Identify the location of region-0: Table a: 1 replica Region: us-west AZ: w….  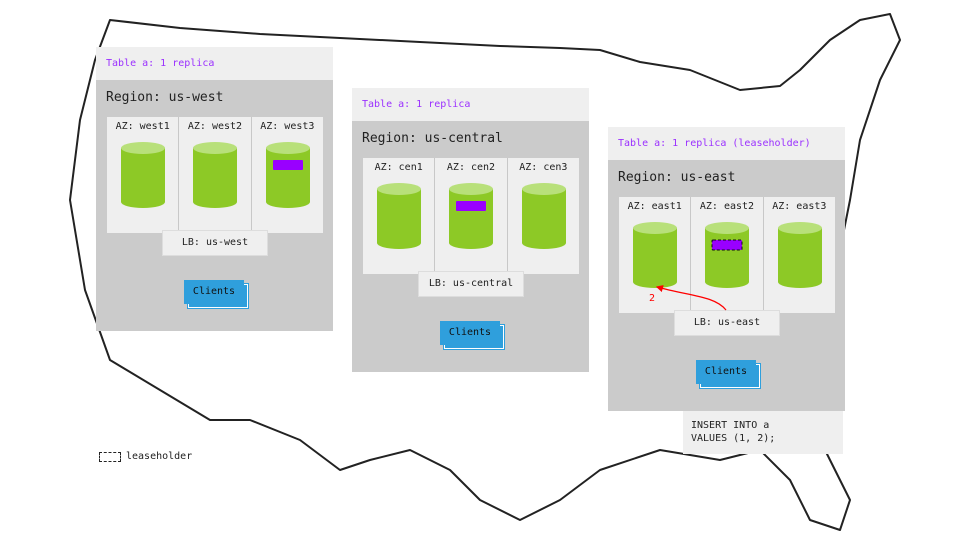
(214, 189).